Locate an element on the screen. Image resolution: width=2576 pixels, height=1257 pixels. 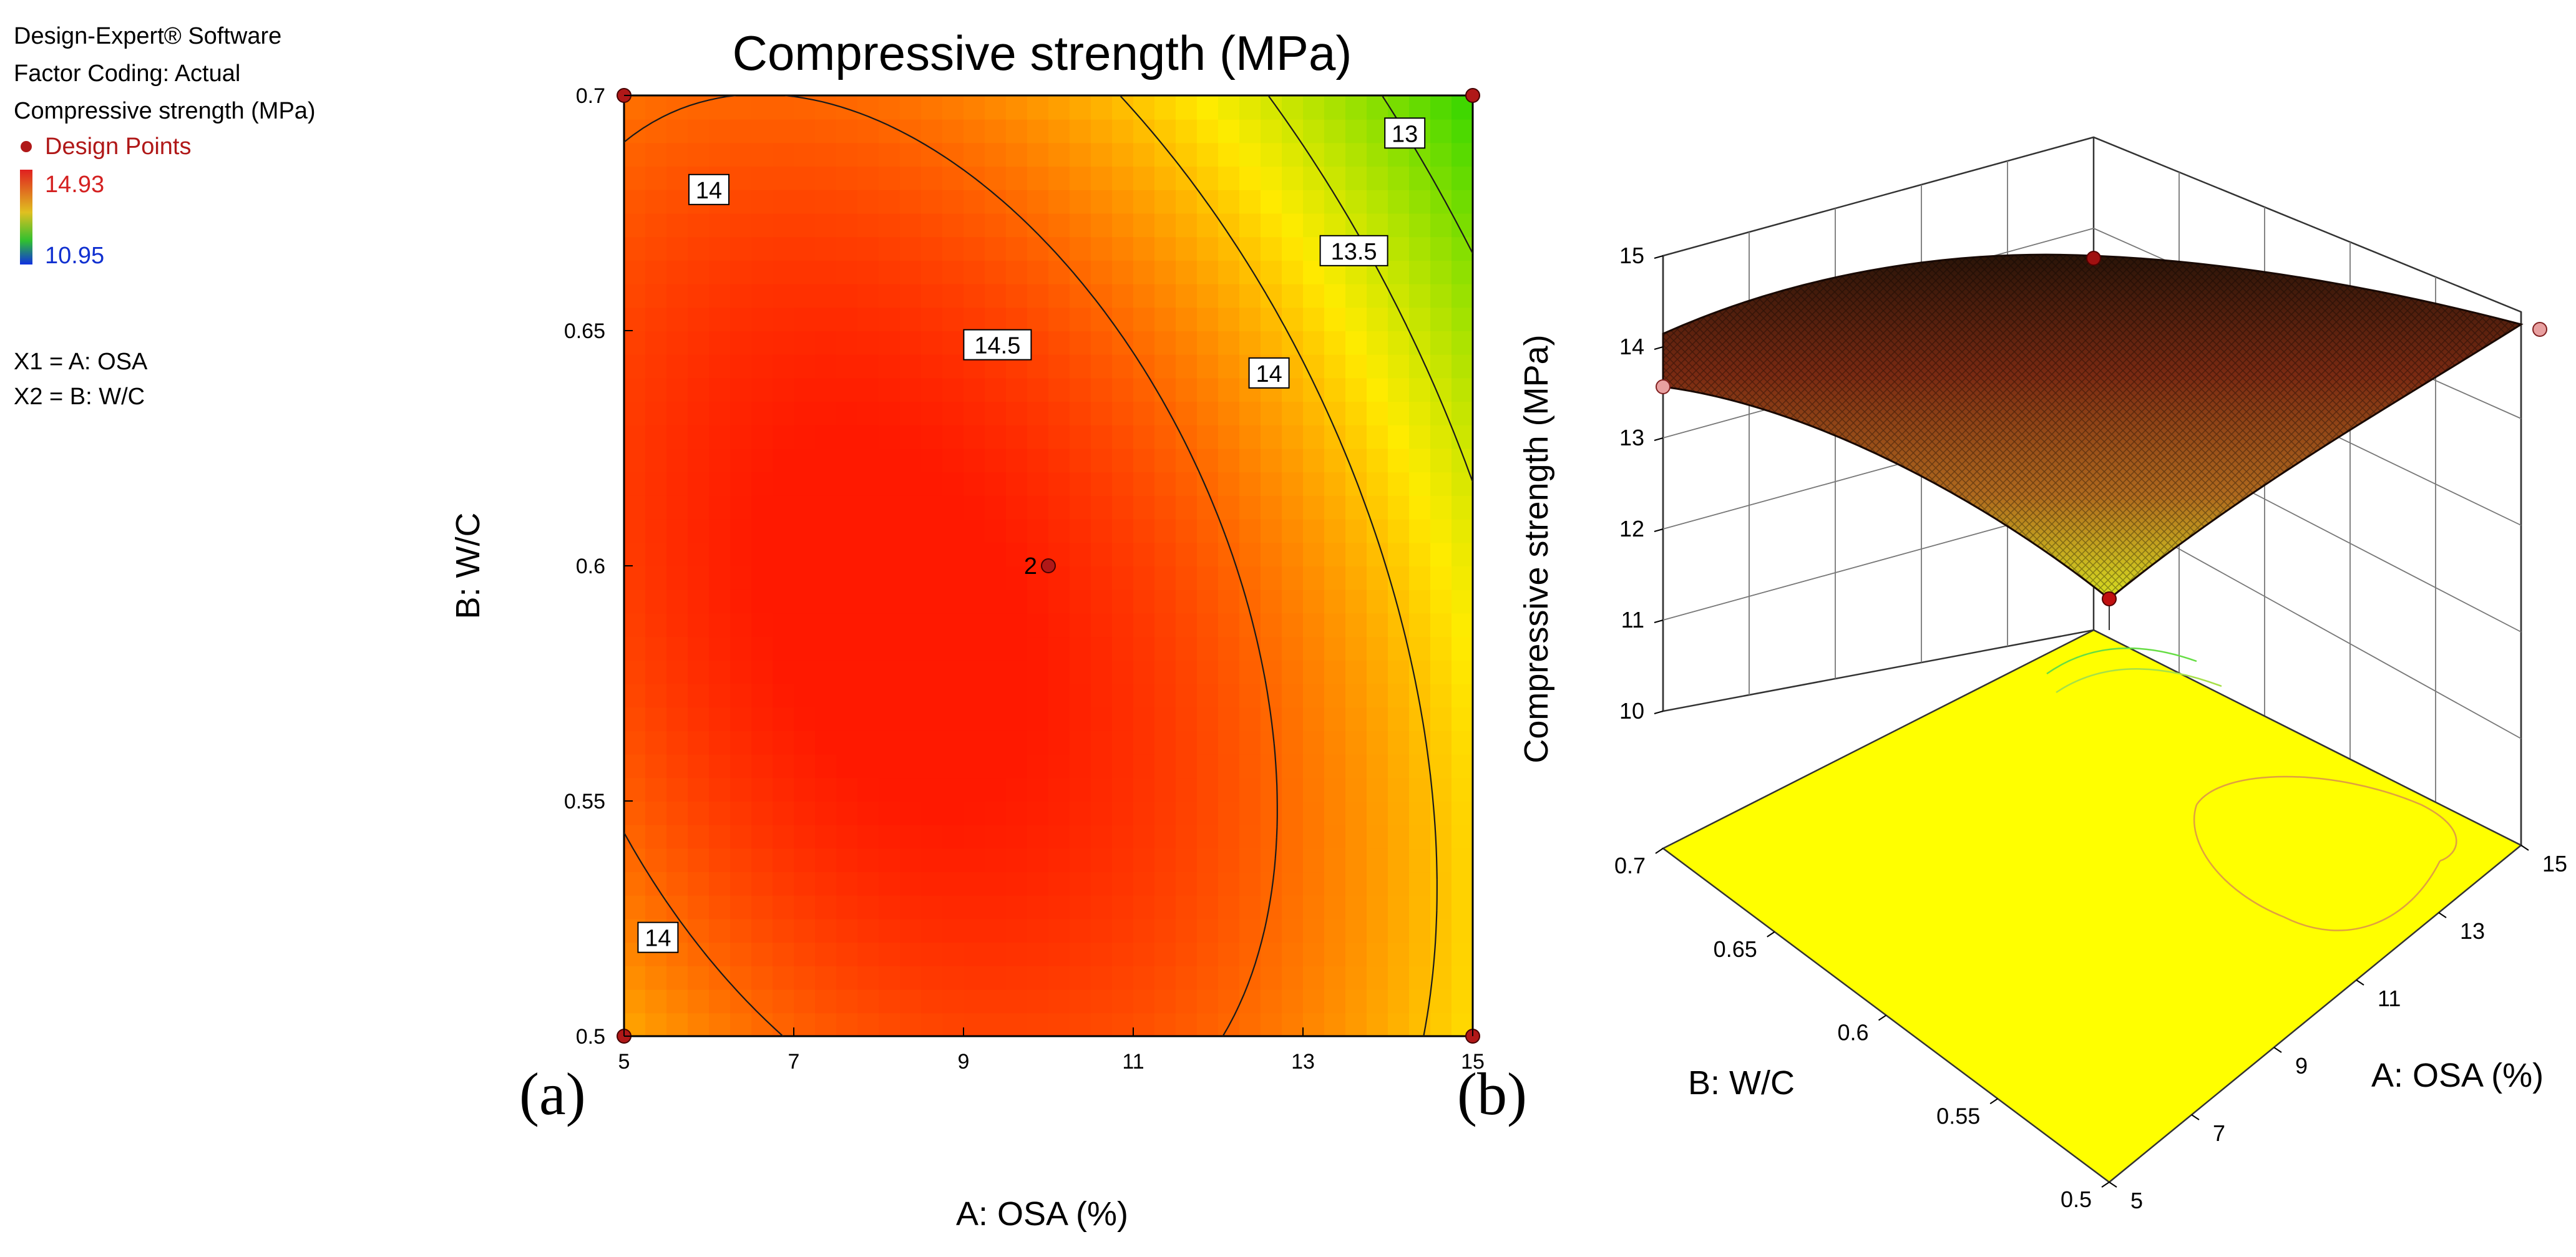
legend-high-value: 14.93 is located at coordinates (74, 185).